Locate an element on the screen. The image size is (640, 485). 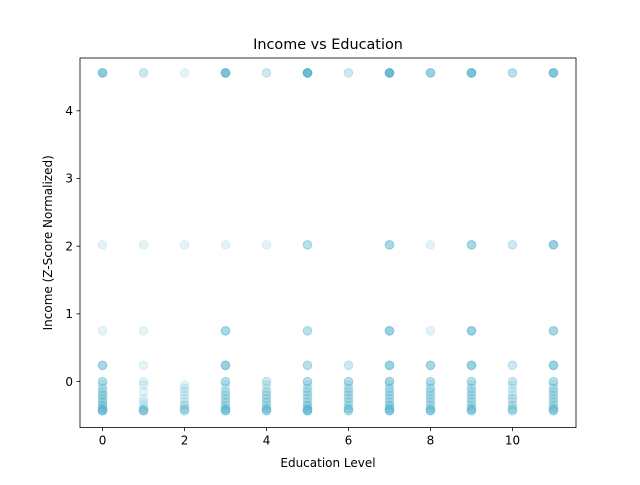
x-tick-label: 4 is located at coordinates (267, 441).